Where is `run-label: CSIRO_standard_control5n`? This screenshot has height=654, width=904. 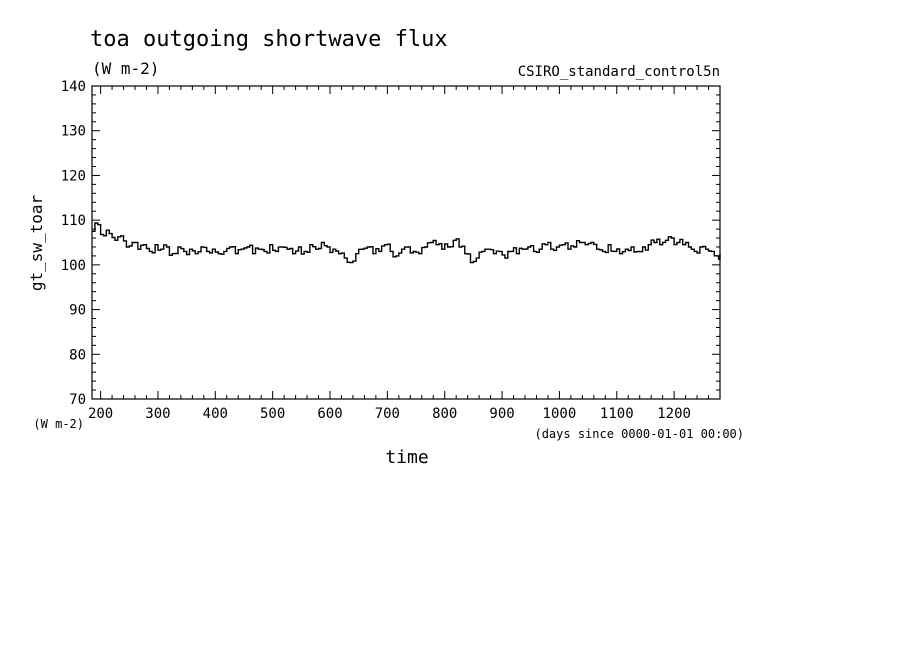
run-label: CSIRO_standard_control5n is located at coordinates (619, 72).